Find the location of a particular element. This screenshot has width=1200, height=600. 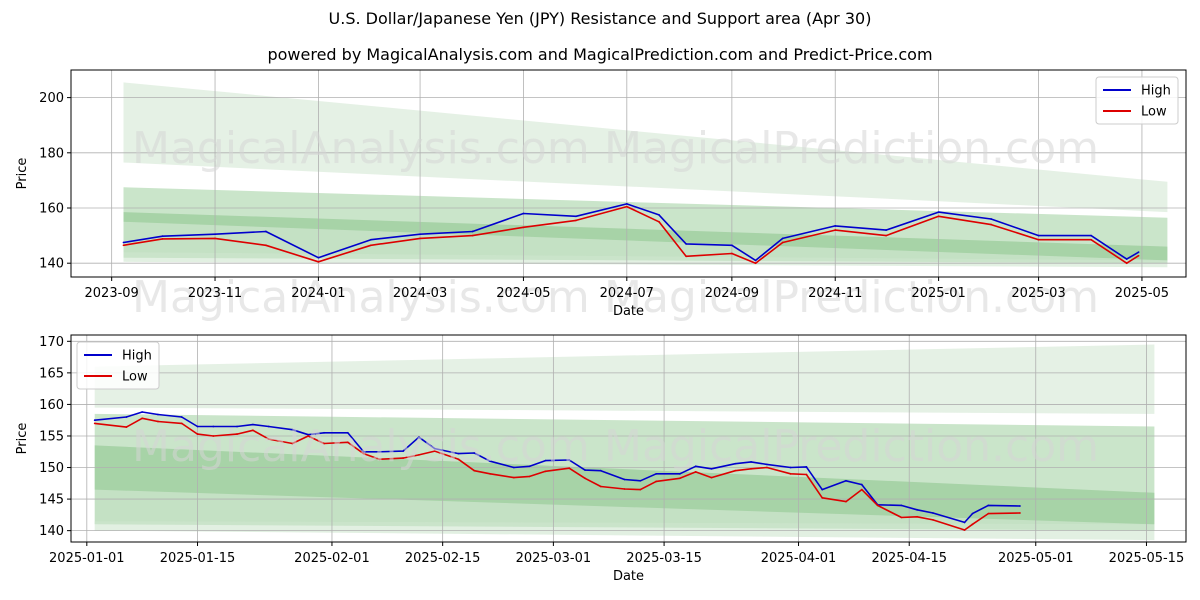

x-tick-label: 2024-03 is located at coordinates (420, 293).